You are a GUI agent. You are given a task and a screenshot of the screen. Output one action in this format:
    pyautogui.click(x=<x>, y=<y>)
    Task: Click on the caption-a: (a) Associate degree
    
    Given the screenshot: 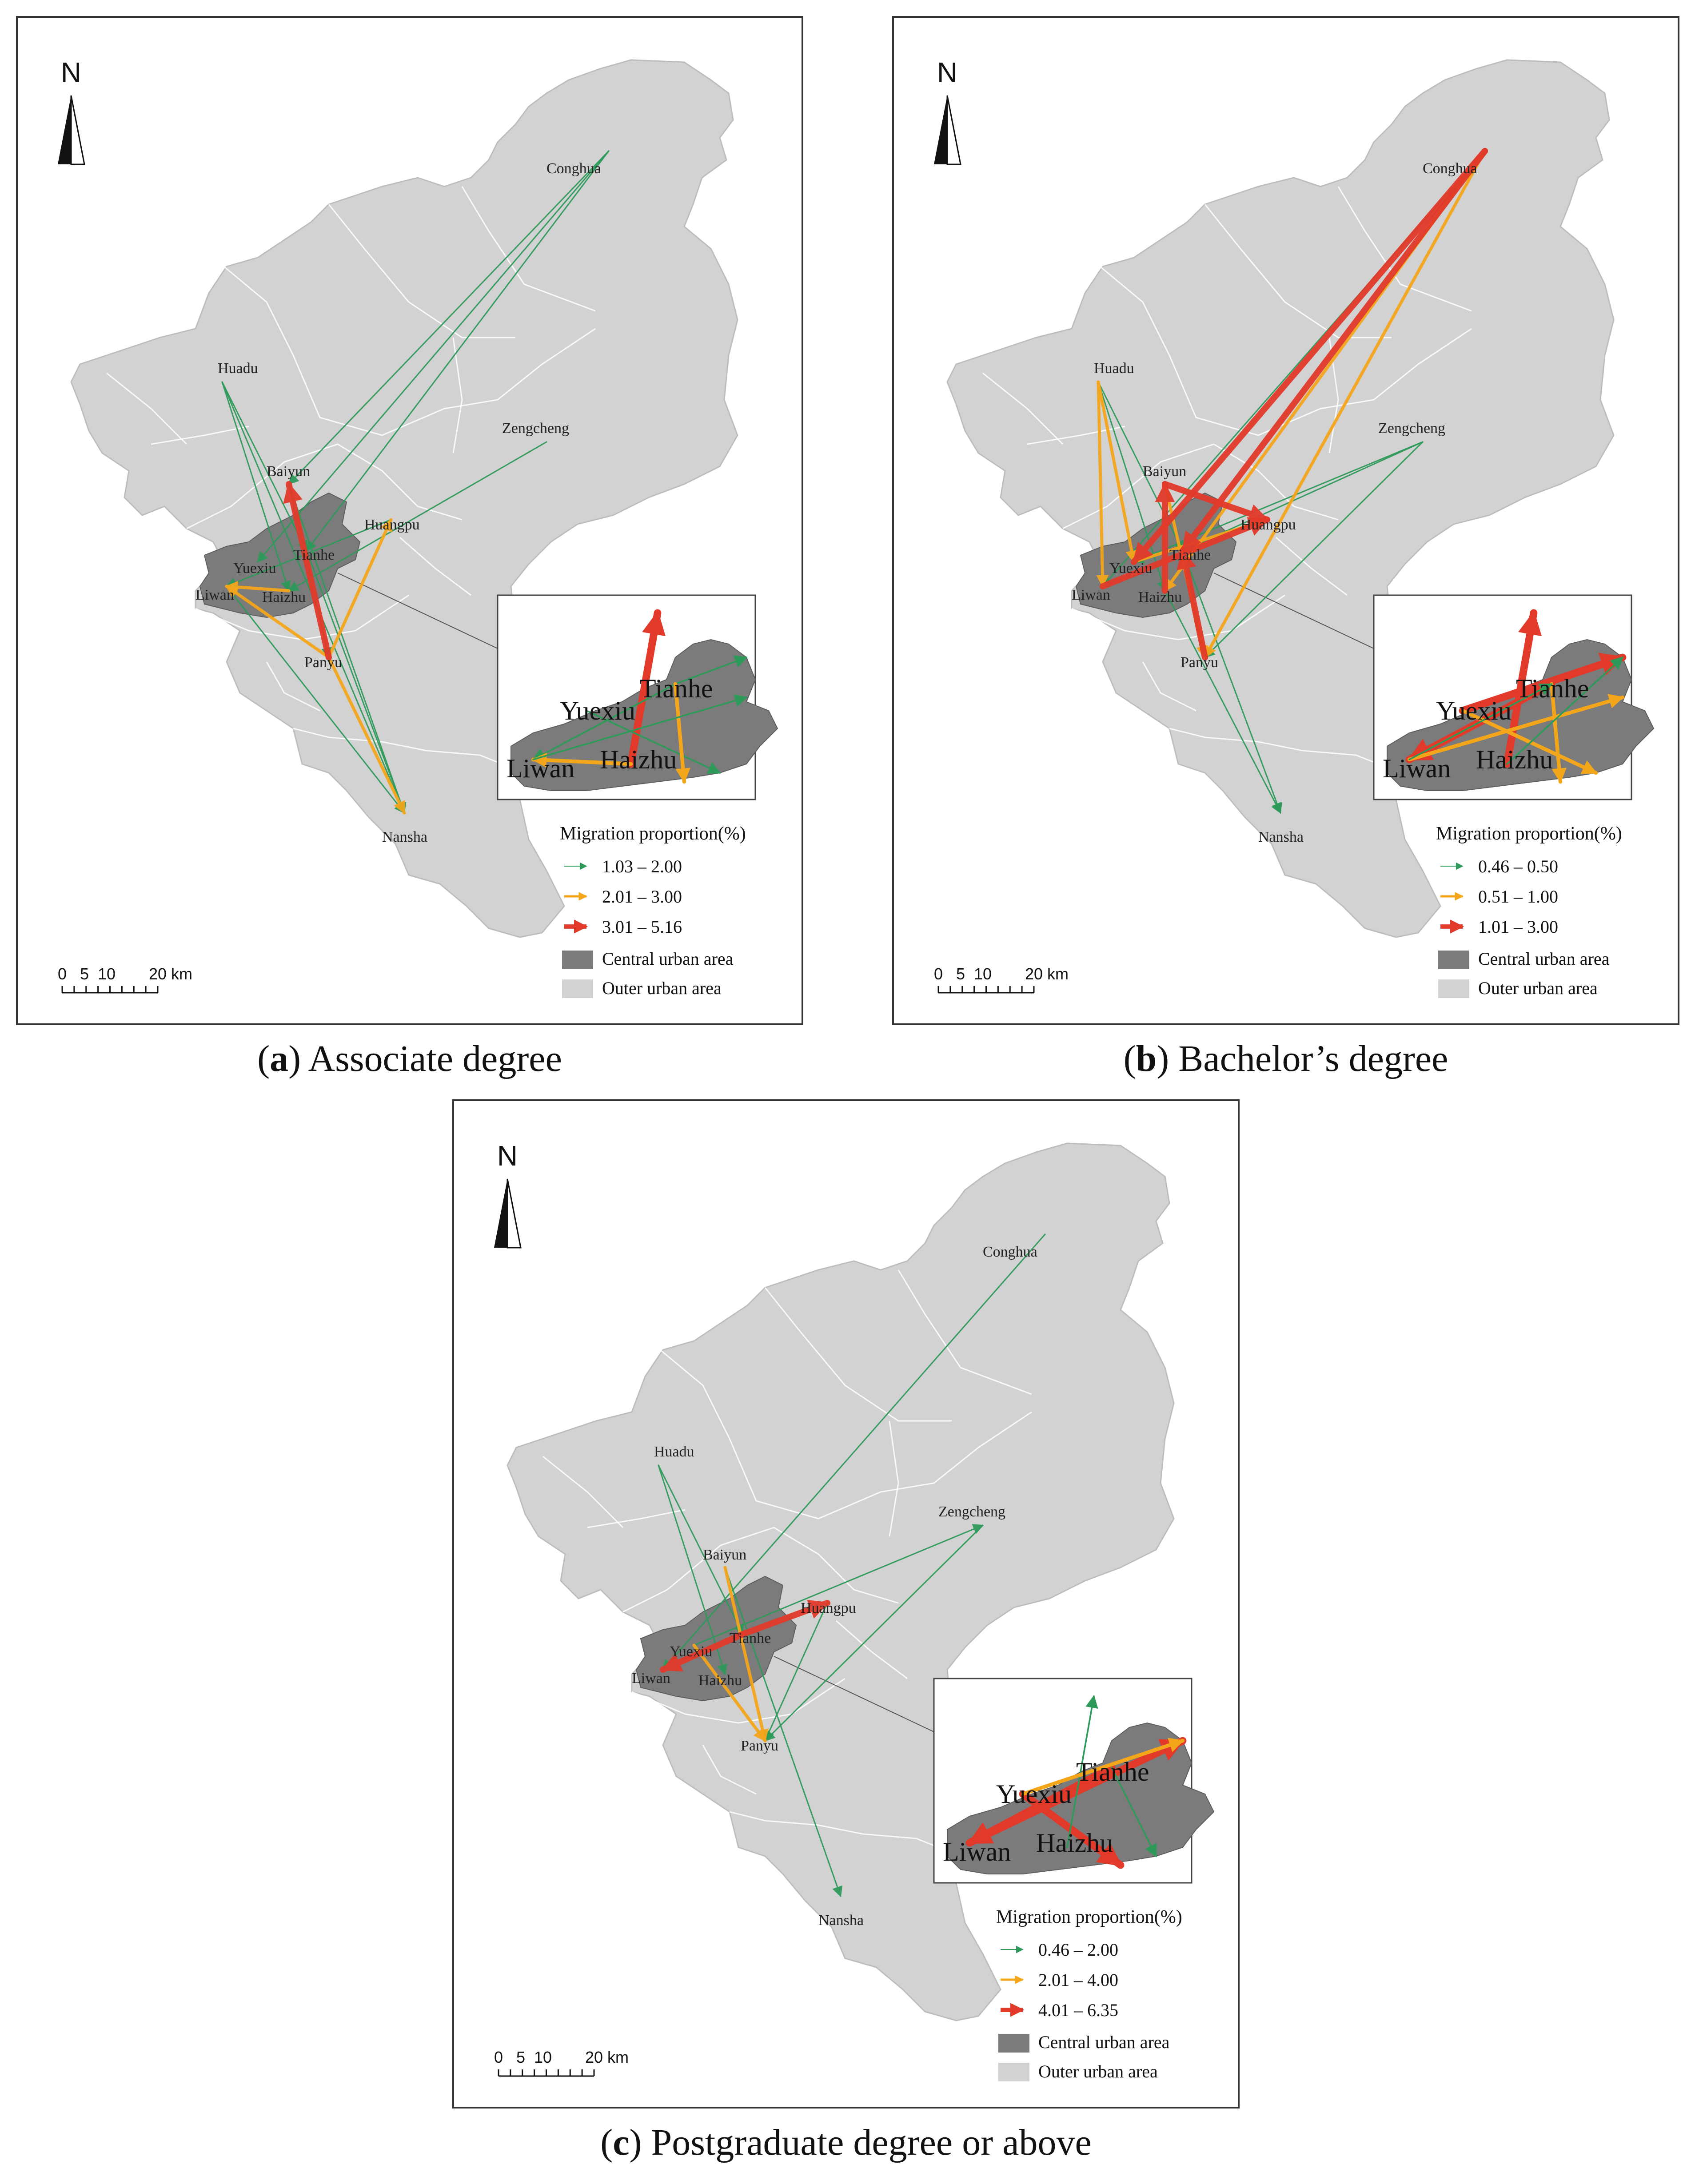 What is the action you would take?
    pyautogui.click(x=409, y=1058)
    